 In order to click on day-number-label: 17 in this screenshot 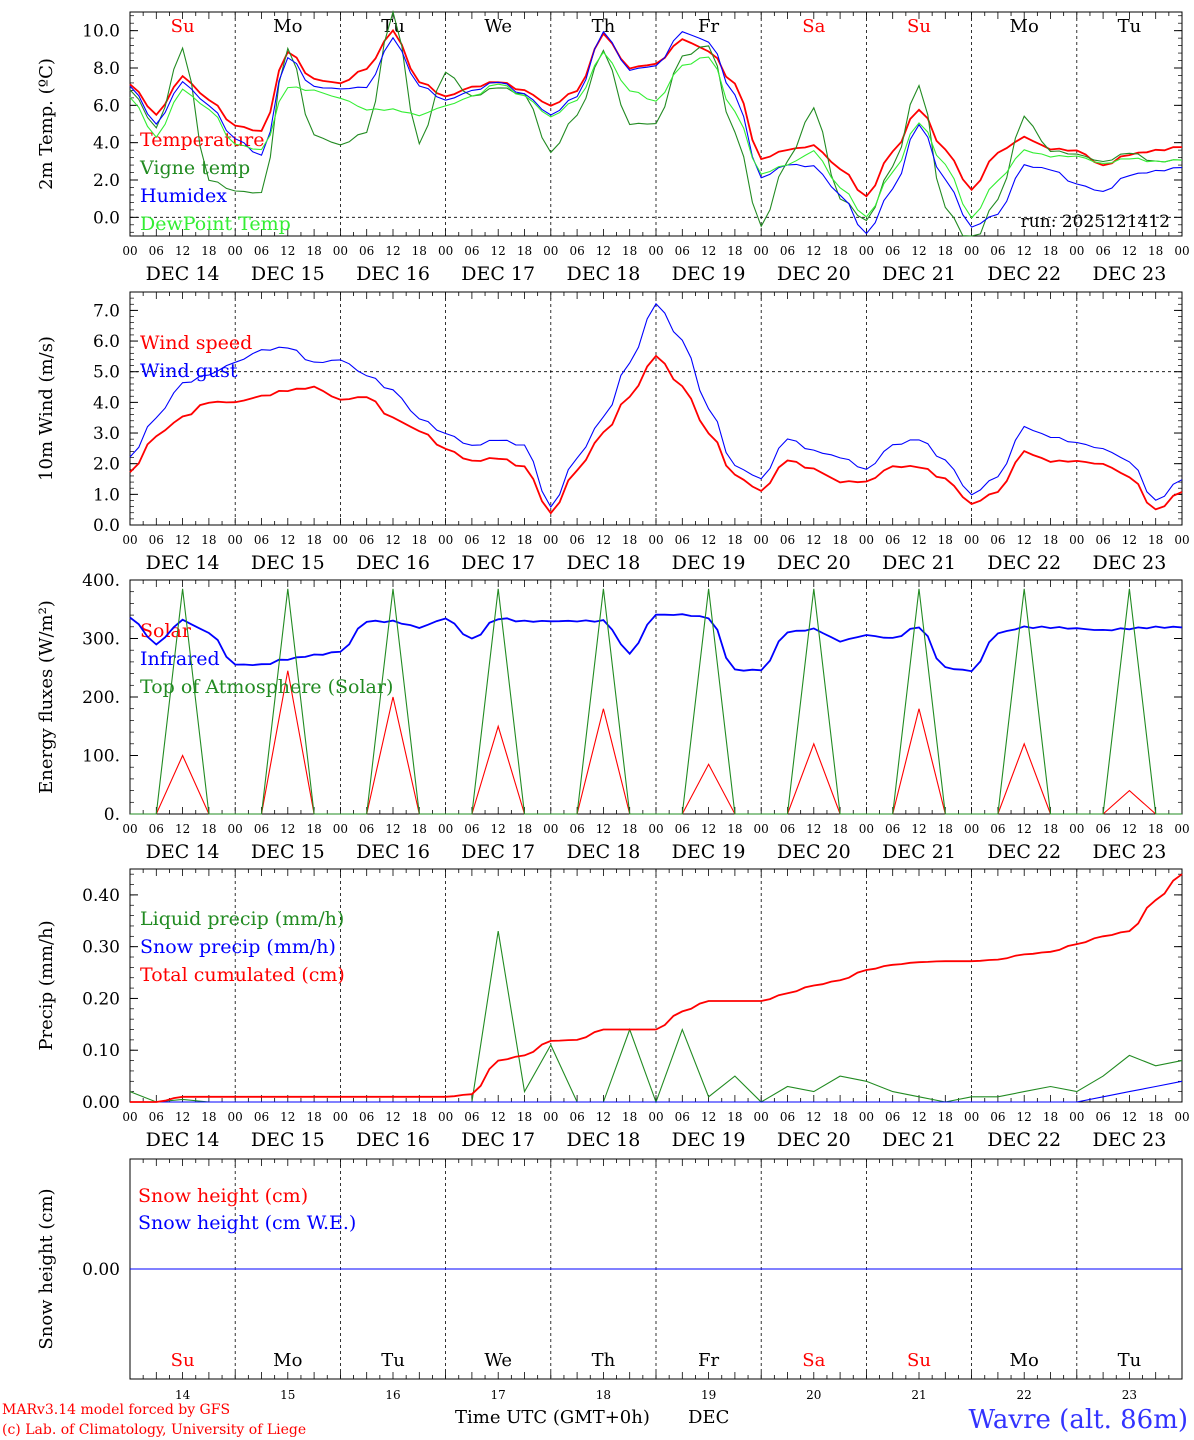, I will do `click(498, 1395)`.